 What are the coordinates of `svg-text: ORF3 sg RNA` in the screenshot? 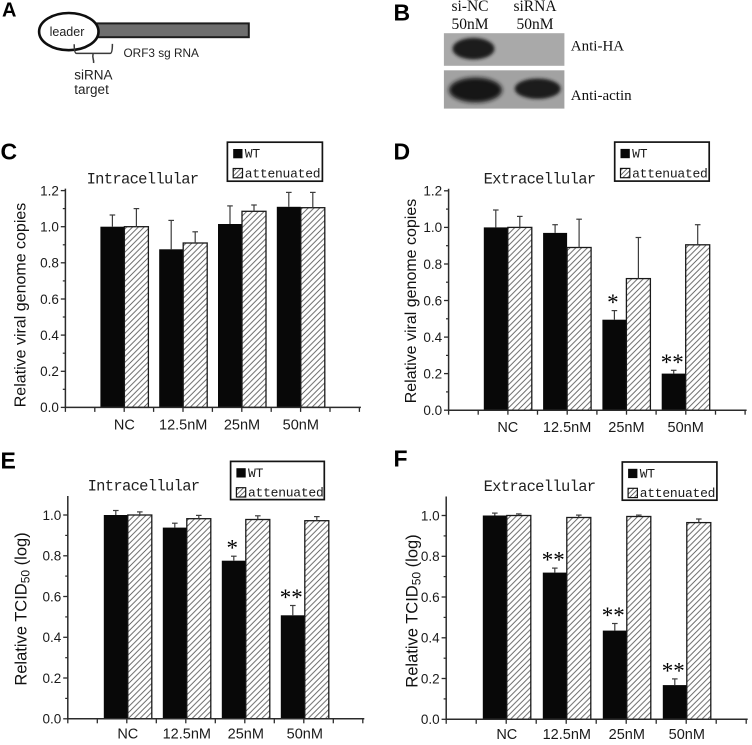 It's located at (162, 53).